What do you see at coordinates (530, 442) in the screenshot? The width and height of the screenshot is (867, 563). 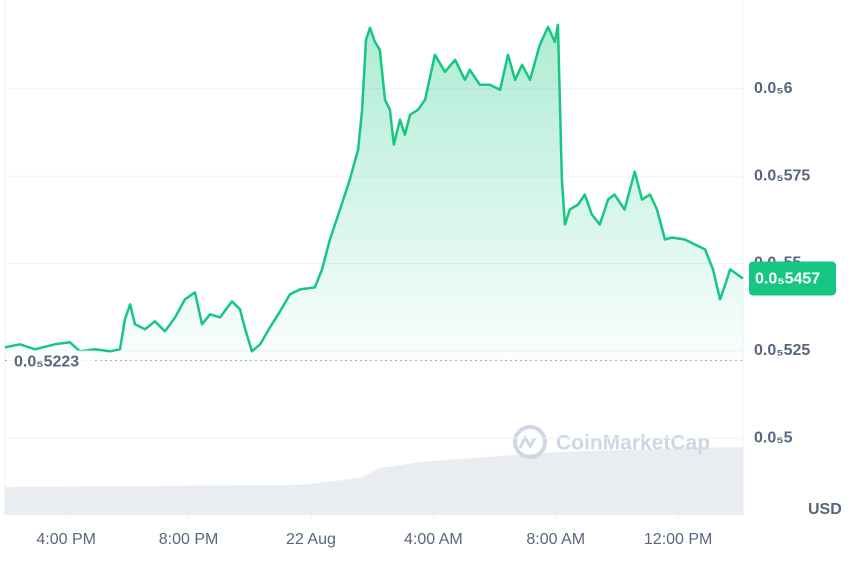 I see `watermark-logo` at bounding box center [530, 442].